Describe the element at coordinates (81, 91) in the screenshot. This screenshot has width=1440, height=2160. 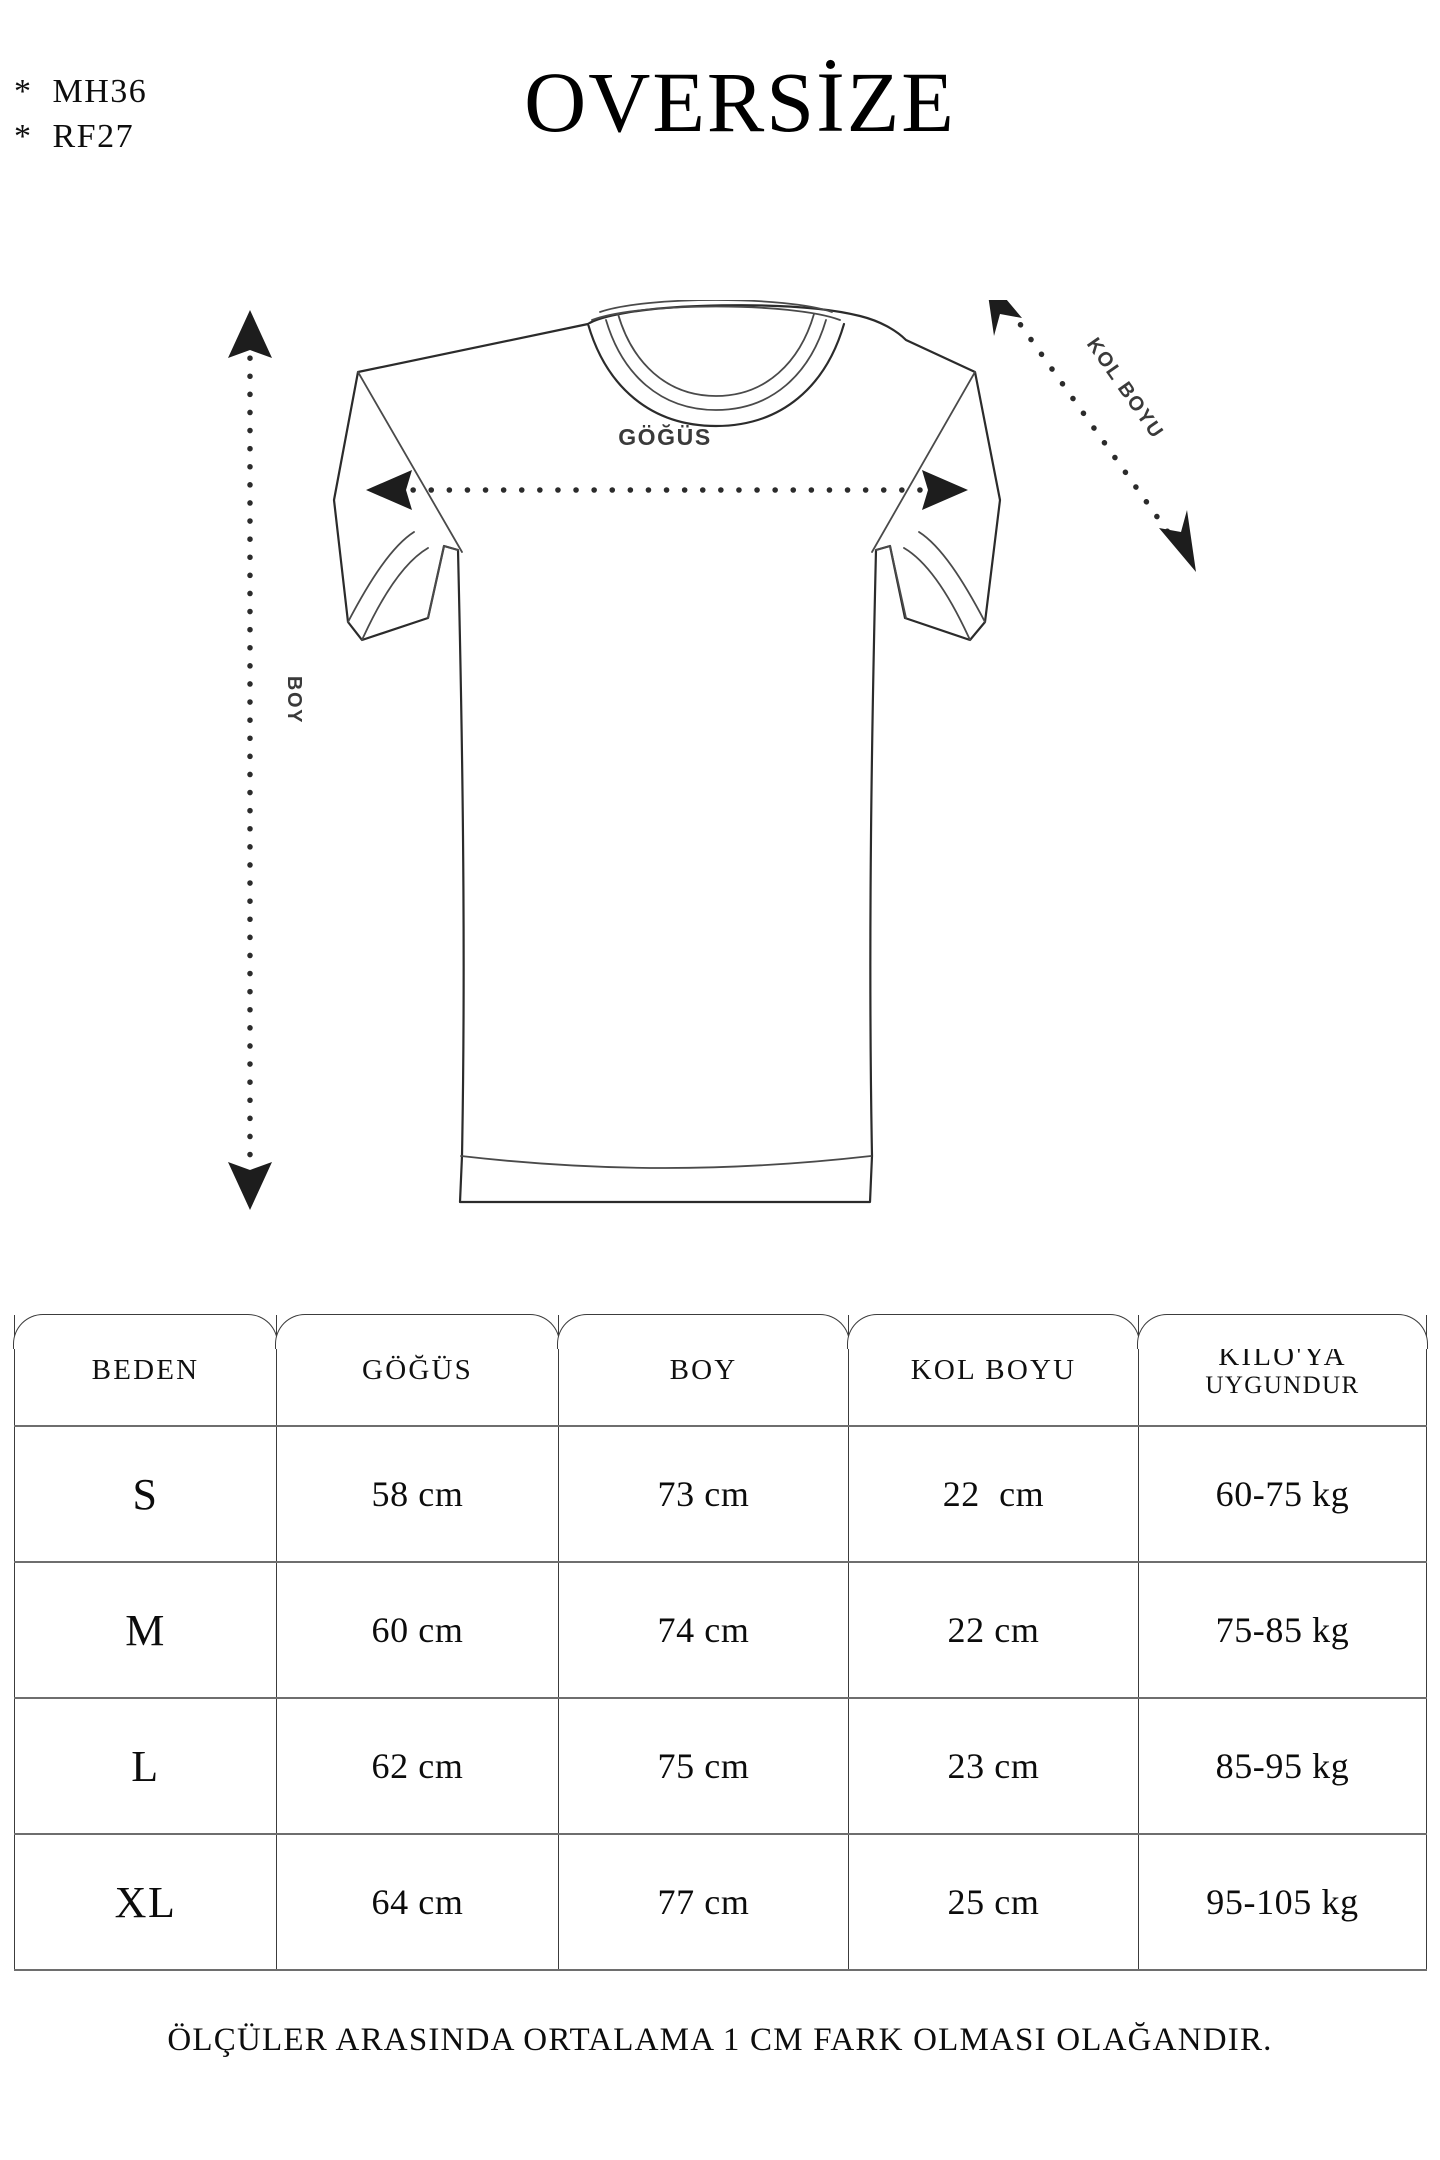
I see `product-code-1: * MH36` at that location.